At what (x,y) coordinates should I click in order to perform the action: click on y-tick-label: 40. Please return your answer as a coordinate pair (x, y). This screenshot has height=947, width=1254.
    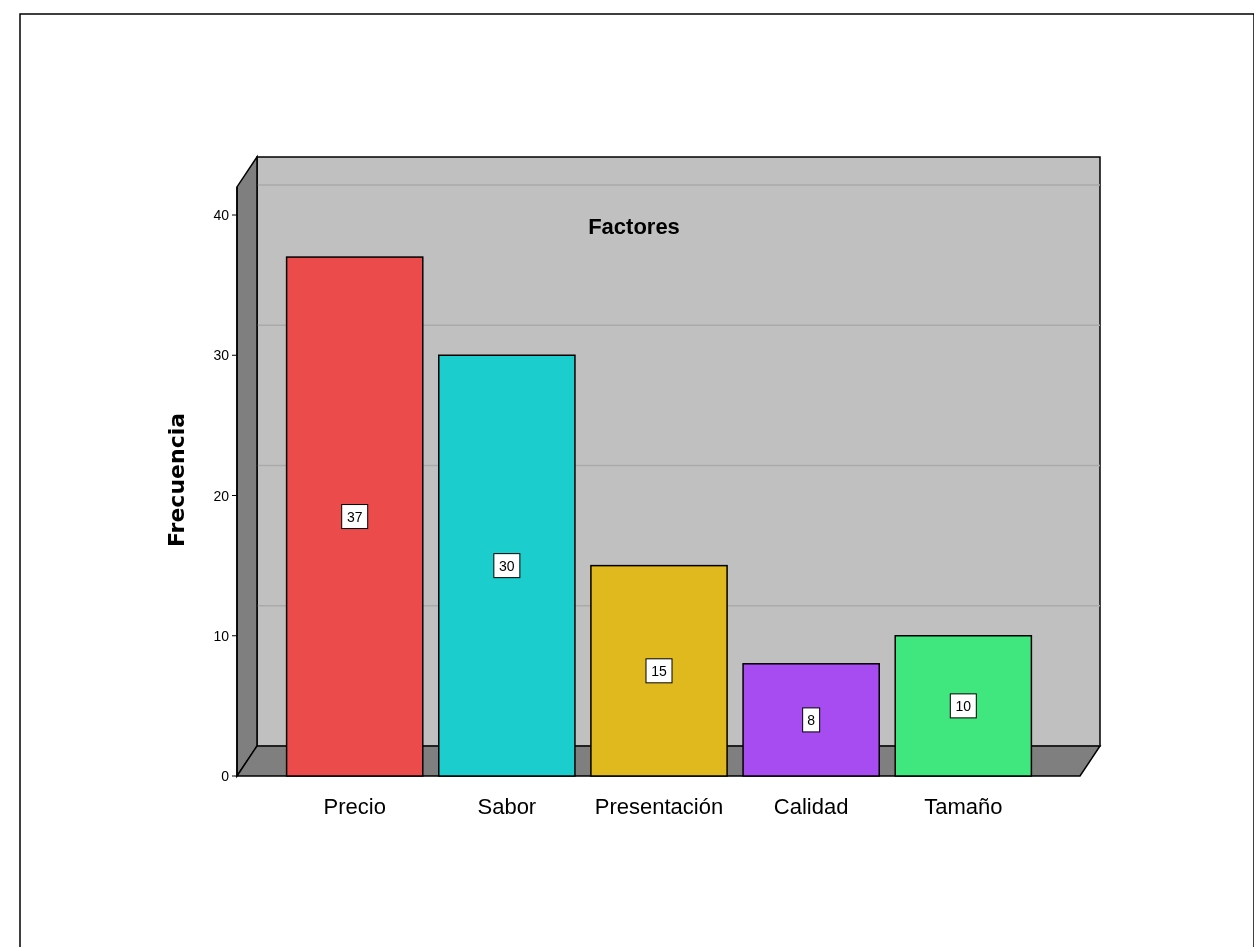
    Looking at the image, I should click on (221, 215).